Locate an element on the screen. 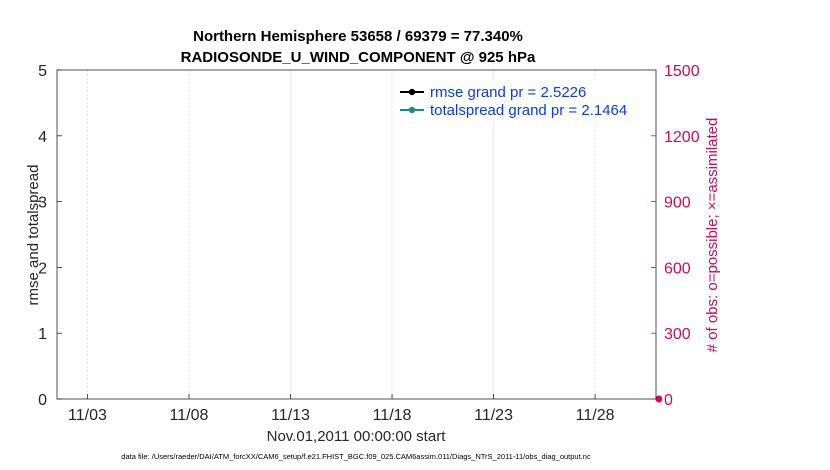 This screenshot has width=830, height=470. x-tick-label: 11/28 is located at coordinates (595, 415).